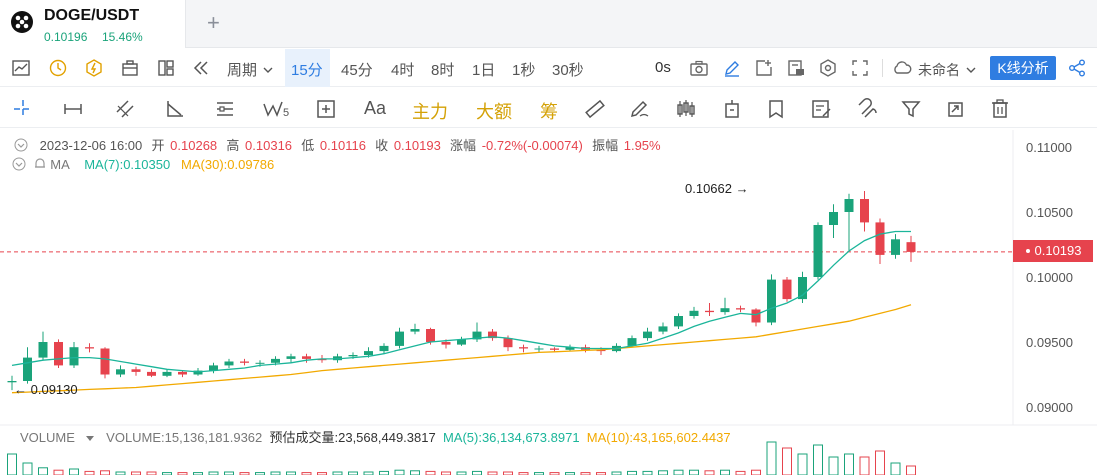  What do you see at coordinates (93, 24) in the screenshot?
I see `tab-doge-usdt: DOGE/USDT 0.10196 15.46%` at bounding box center [93, 24].